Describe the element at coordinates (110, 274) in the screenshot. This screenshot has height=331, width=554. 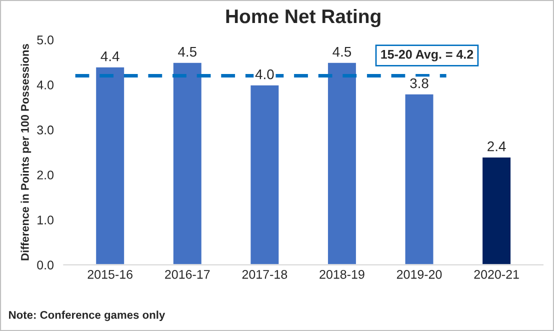
I see `x-tick-label: 2015-16` at that location.